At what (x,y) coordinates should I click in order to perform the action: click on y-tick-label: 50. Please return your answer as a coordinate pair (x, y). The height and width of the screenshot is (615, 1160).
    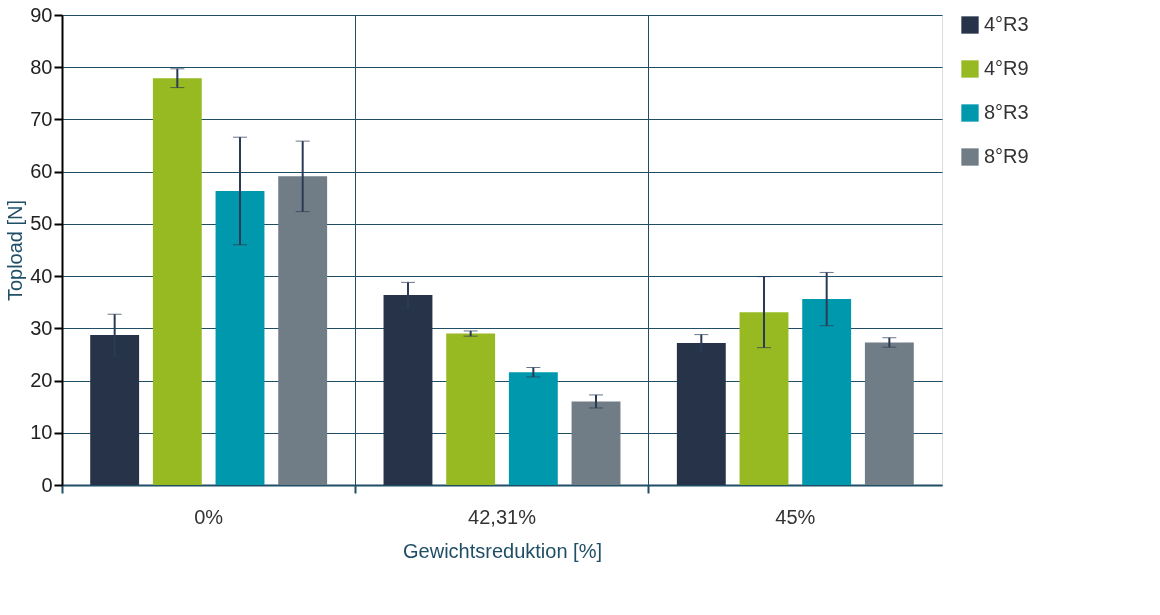
    Looking at the image, I should click on (41, 223).